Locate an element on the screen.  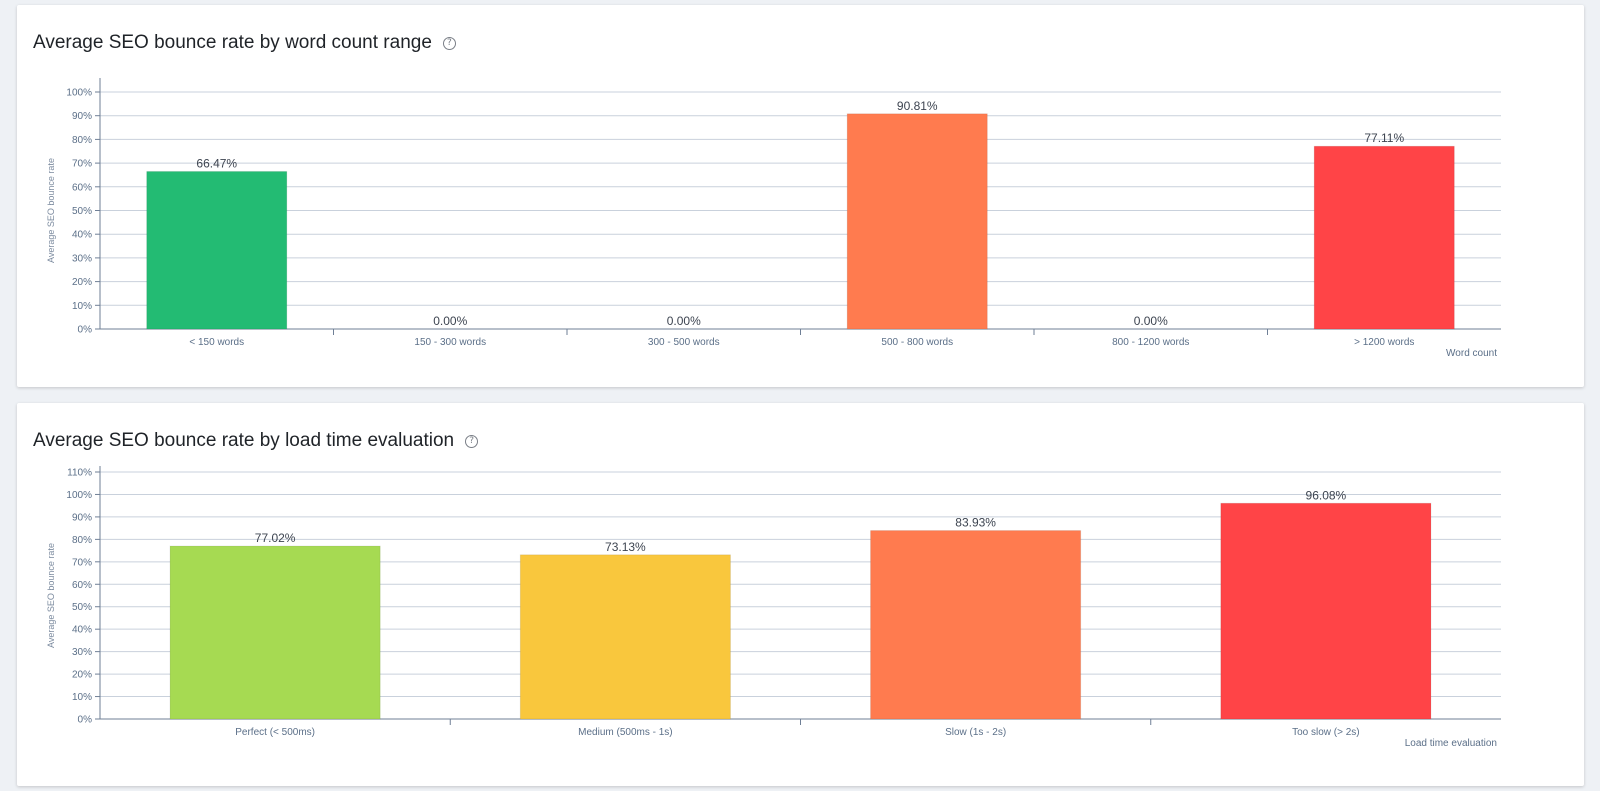
bar-value-label: 77.02% is located at coordinates (275, 538).